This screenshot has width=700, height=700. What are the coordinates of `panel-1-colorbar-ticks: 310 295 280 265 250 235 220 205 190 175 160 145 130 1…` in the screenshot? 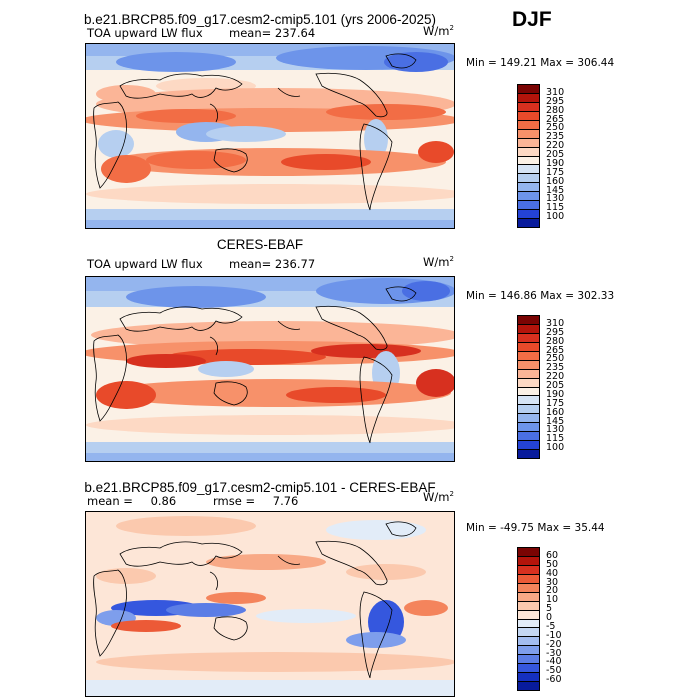 It's located at (566, 155).